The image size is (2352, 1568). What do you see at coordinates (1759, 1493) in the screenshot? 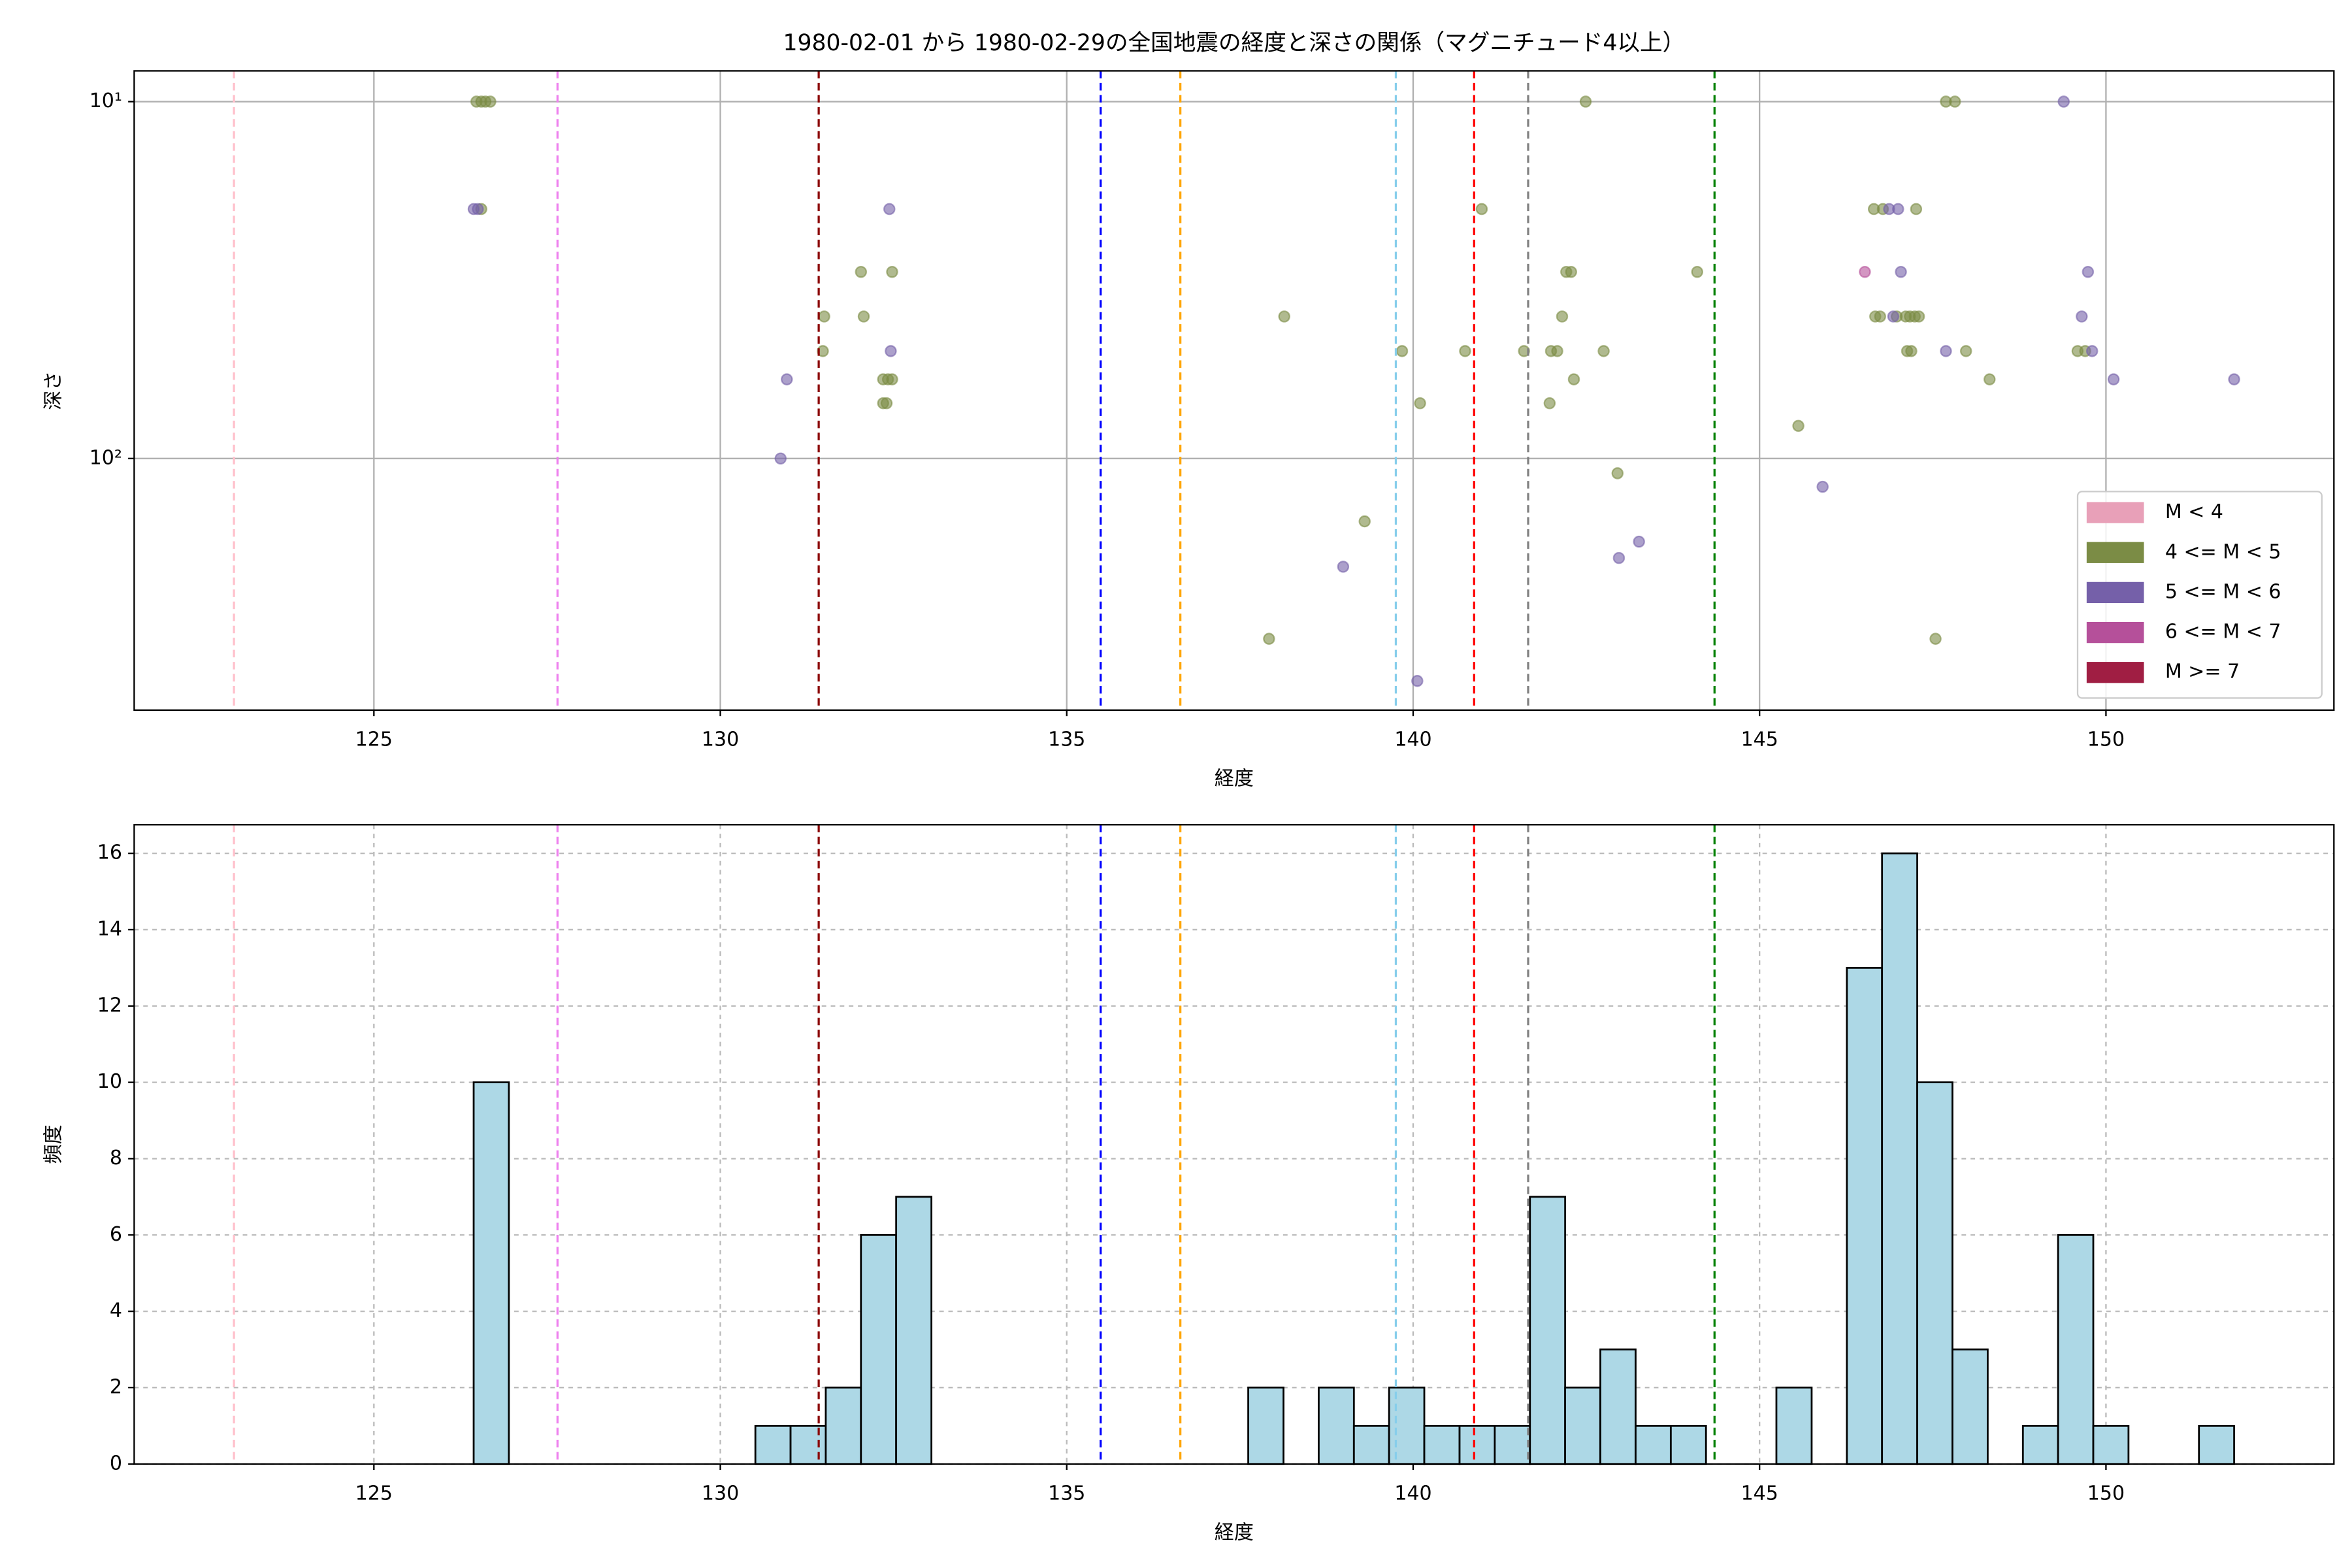
I see `x-tick-label: 145` at bounding box center [1759, 1493].